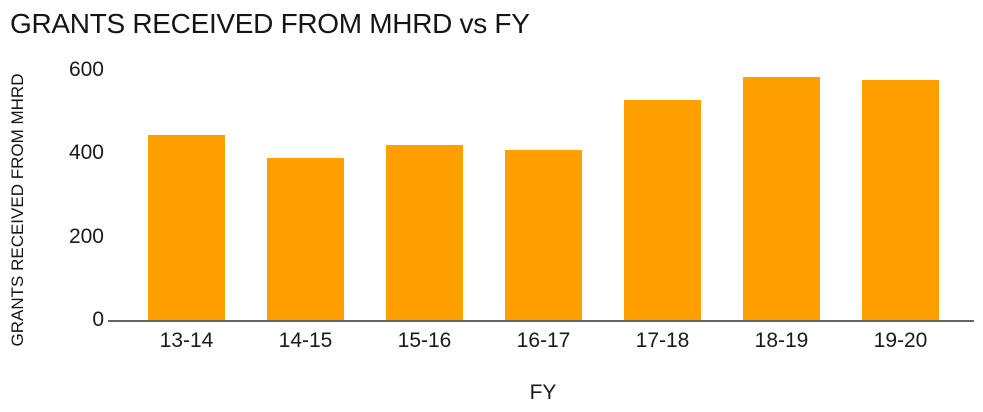 The height and width of the screenshot is (412, 983). I want to click on x-tick-label: 15-16, so click(424, 340).